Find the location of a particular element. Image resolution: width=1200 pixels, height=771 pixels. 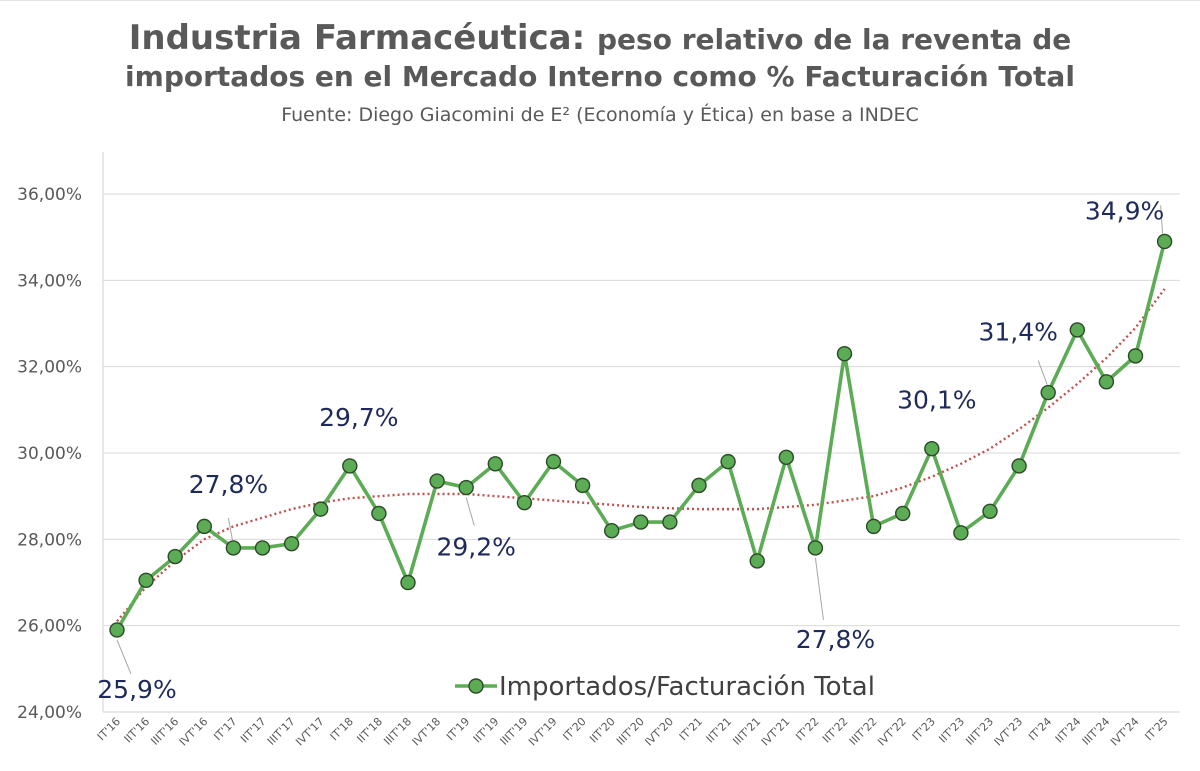

x-tick-label: IIIT'21 is located at coordinates (746, 731).